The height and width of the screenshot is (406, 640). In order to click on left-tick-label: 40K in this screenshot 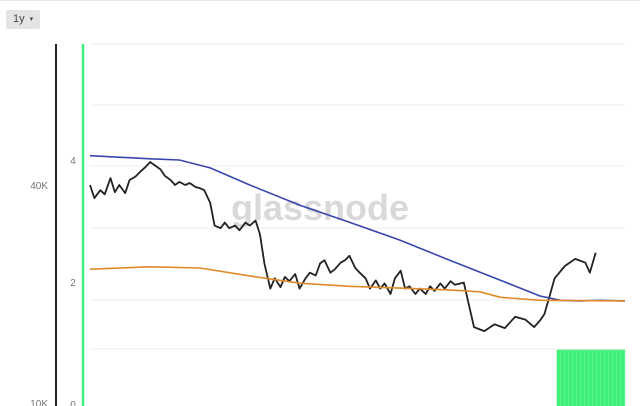, I will do `click(39, 186)`.